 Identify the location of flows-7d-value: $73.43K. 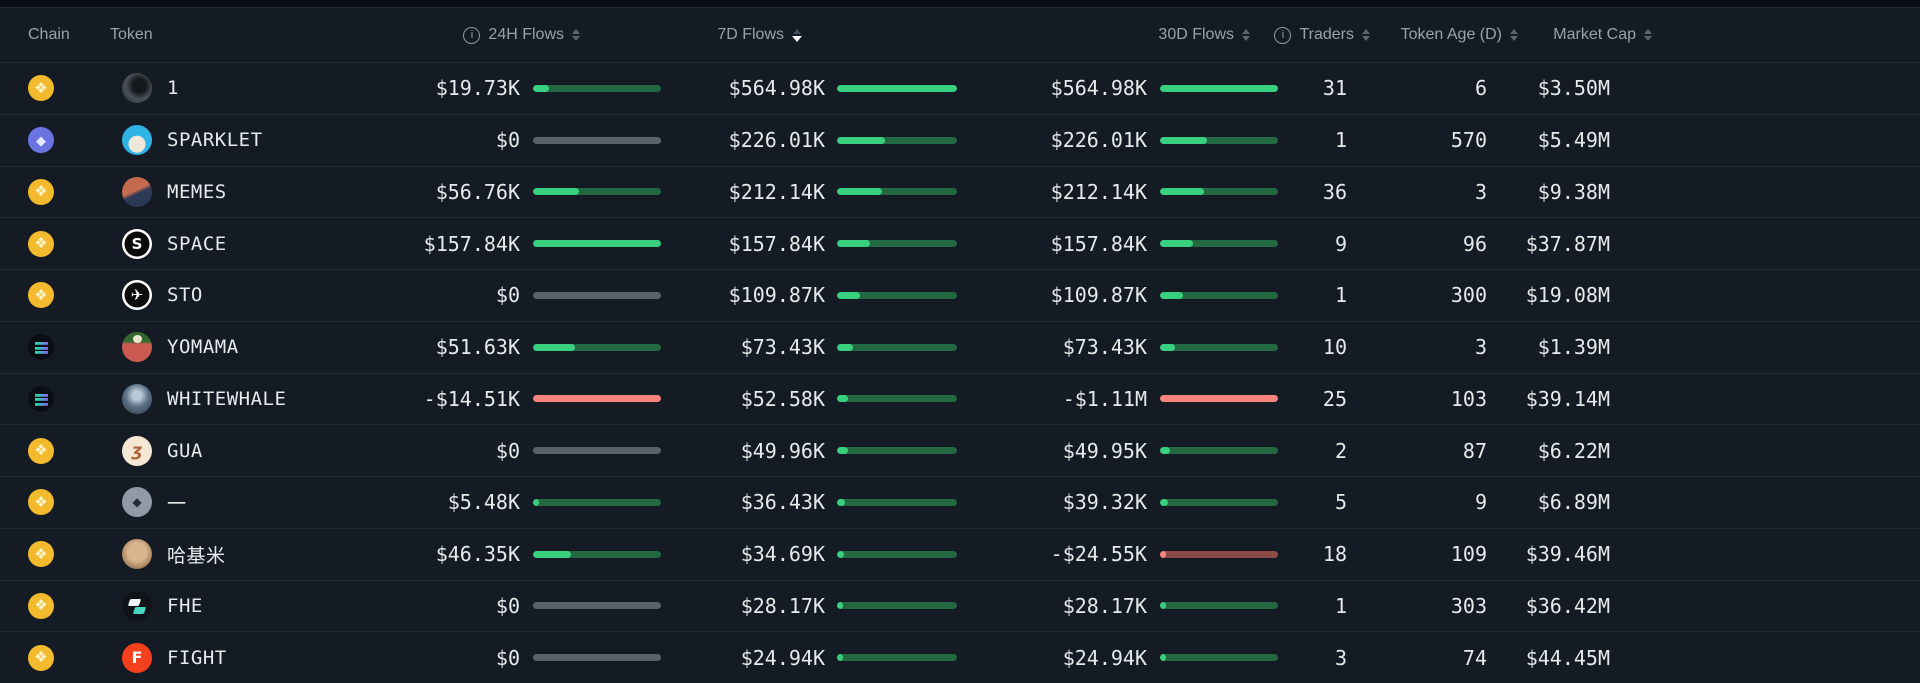
(782, 347).